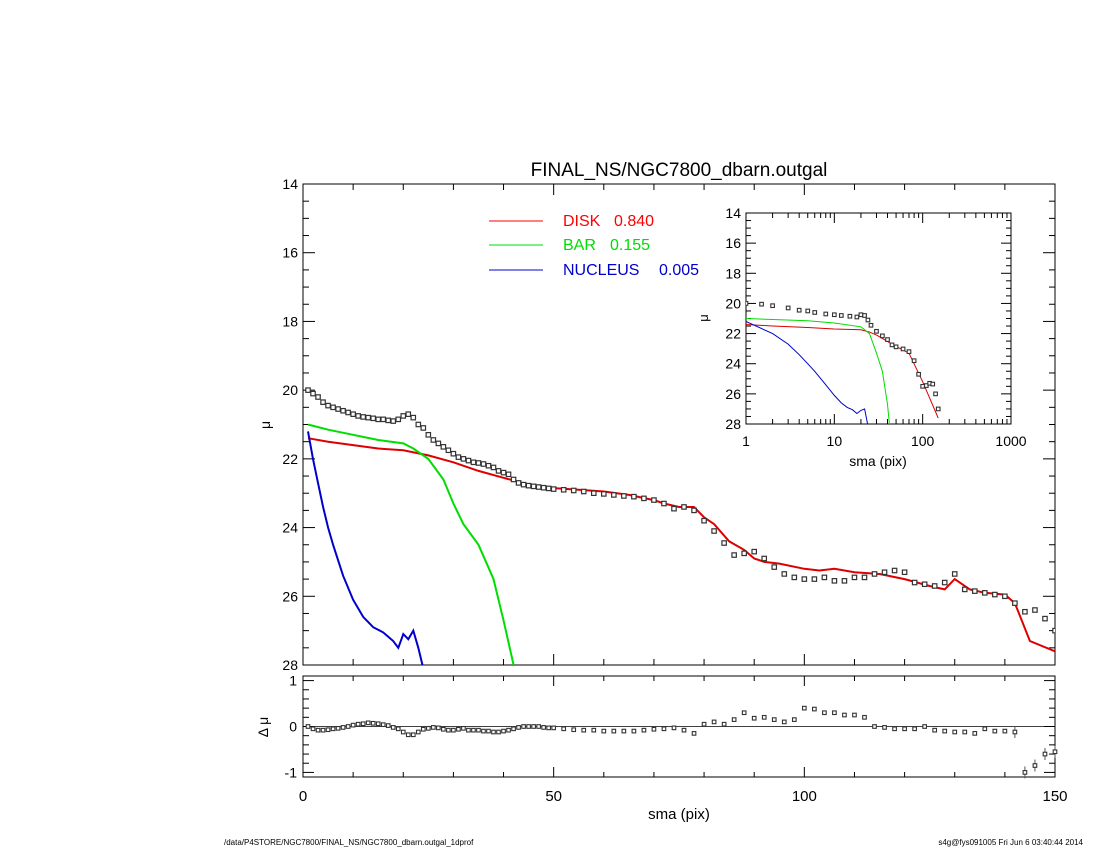 The height and width of the screenshot is (850, 1100). What do you see at coordinates (1010, 842) in the screenshot?
I see `footer-timestamp: s4g@fys091005 Fri Jun 6 03:40:44 2014` at bounding box center [1010, 842].